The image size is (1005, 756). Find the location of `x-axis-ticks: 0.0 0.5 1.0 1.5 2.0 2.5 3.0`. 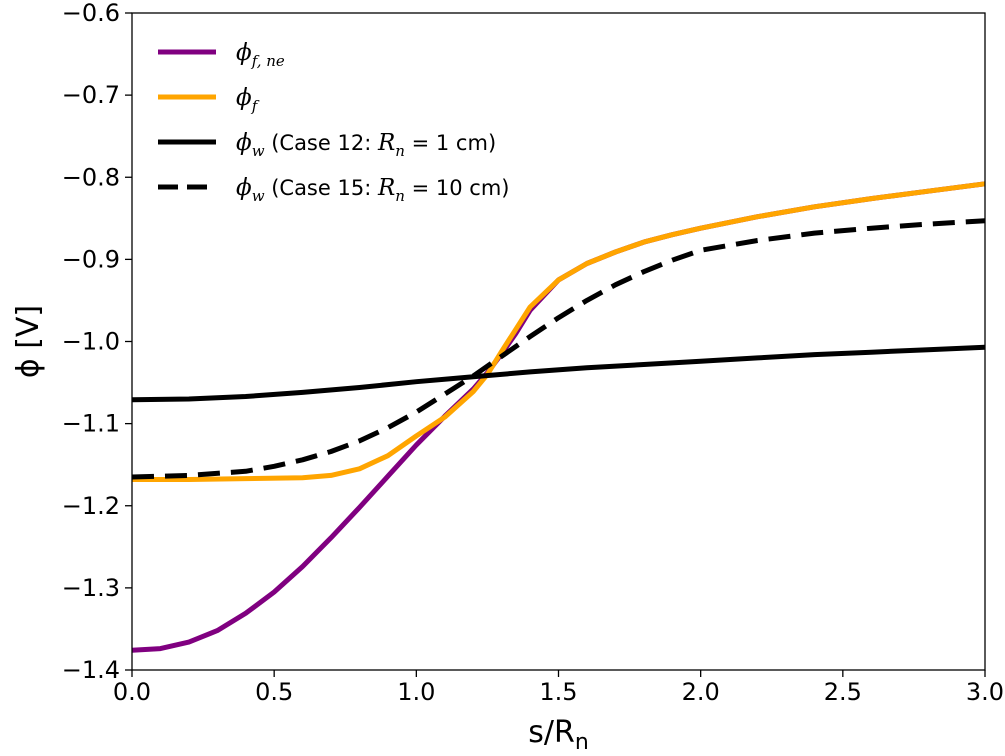

x-axis-ticks: 0.0 0.5 1.0 1.5 2.0 2.5 3.0 is located at coordinates (558, 688).